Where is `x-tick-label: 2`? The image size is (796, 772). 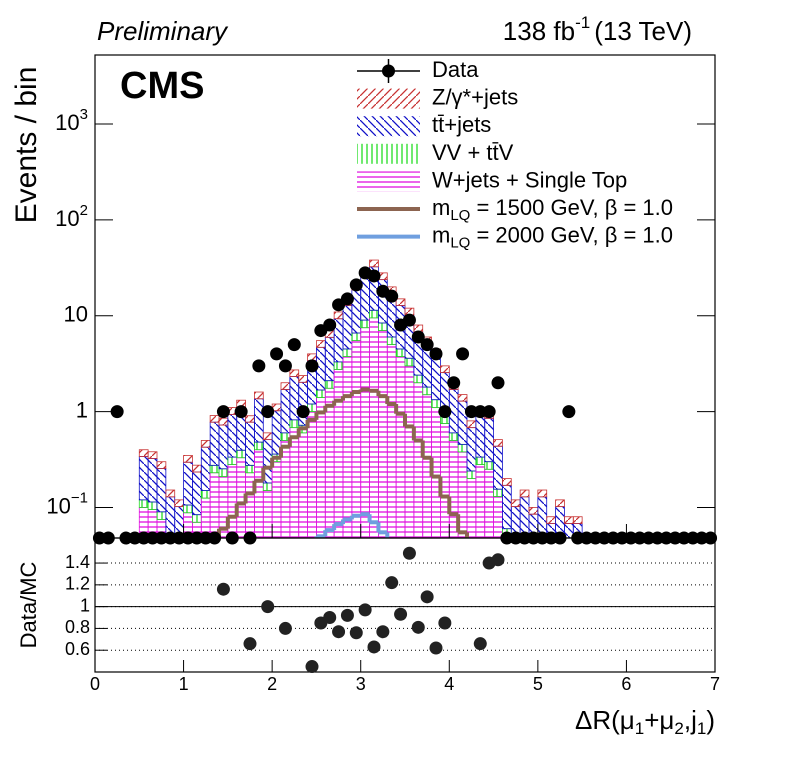
x-tick-label: 2 is located at coordinates (272, 684).